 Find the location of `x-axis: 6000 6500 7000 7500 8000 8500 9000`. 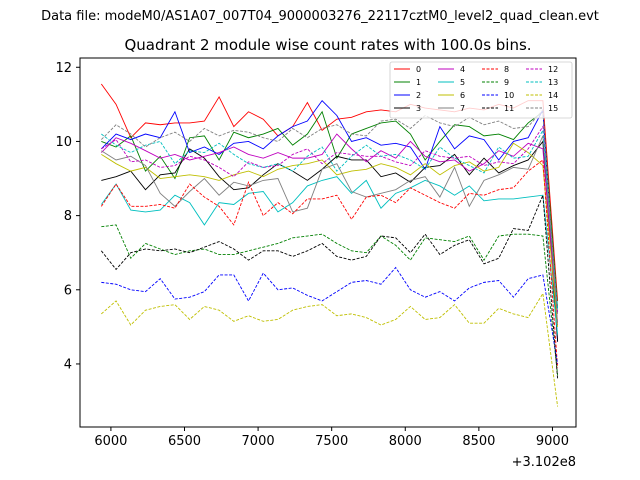

x-axis: 6000 6500 7000 7500 8000 8500 9000 is located at coordinates (331, 438).